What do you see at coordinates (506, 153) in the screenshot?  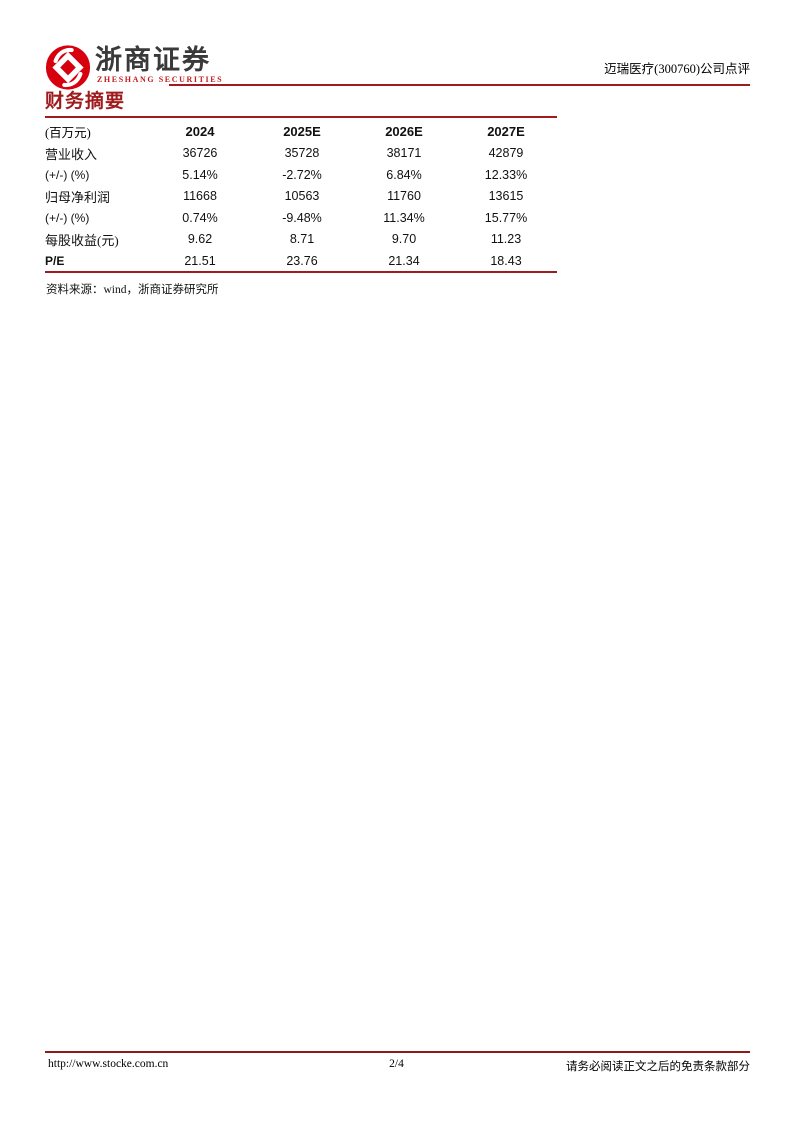 I see `cell-value: 42879` at bounding box center [506, 153].